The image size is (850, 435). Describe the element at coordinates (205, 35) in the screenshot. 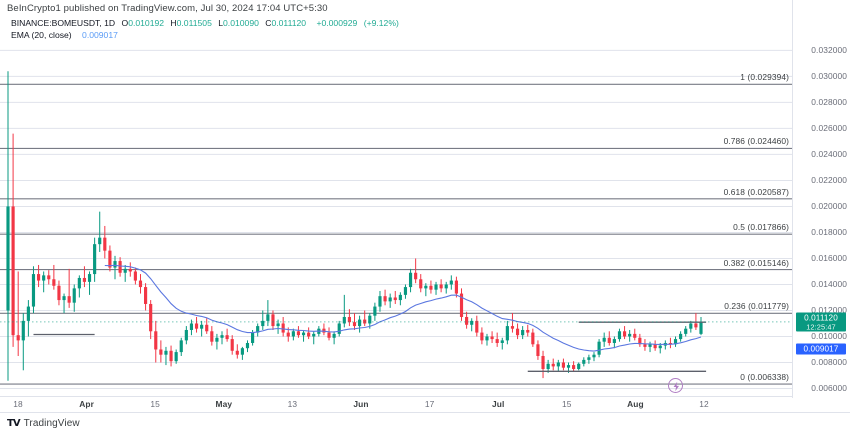

I see `legend-ema-row: EMA (20, close) 0.009017` at that location.